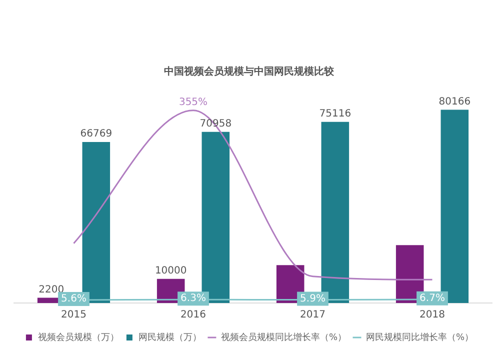  What do you see at coordinates (170, 337) in the screenshot?
I see `legend-label: 网民规模（万）` at bounding box center [170, 337].